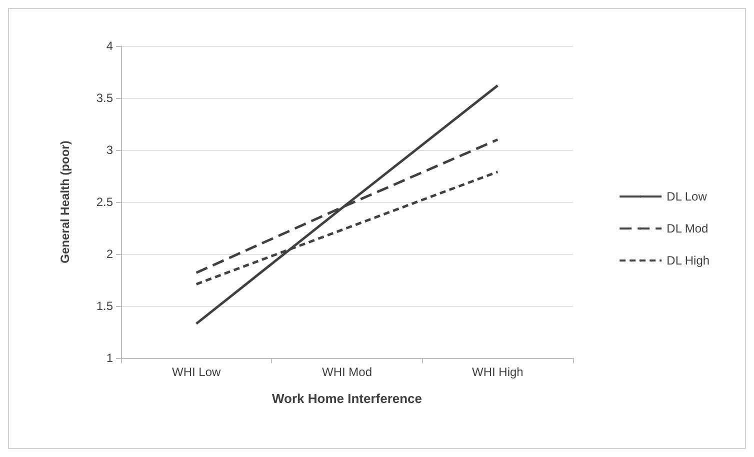  Describe the element at coordinates (105, 306) in the screenshot. I see `y-tick-label: 1.5` at that location.